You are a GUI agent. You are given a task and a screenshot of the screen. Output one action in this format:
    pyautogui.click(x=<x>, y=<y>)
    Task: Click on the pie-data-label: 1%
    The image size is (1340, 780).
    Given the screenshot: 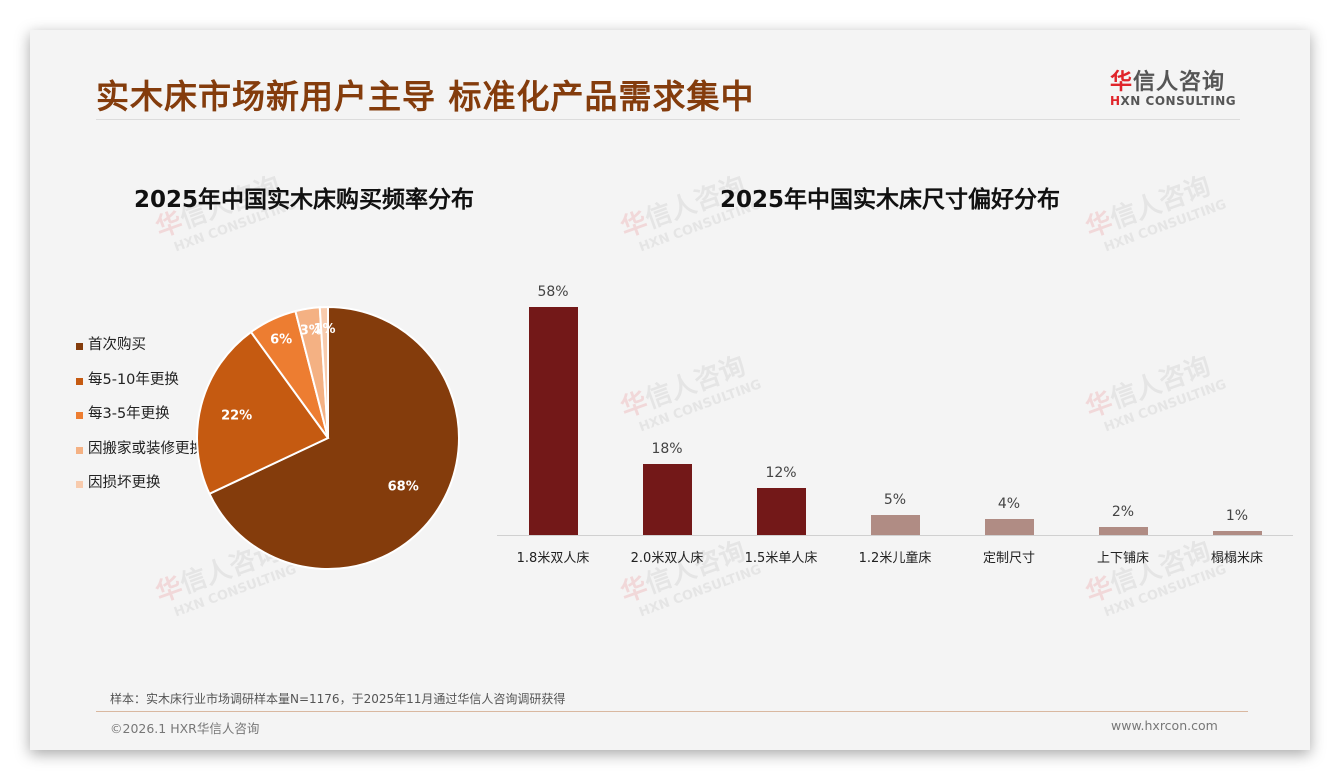 What is the action you would take?
    pyautogui.click(x=325, y=329)
    